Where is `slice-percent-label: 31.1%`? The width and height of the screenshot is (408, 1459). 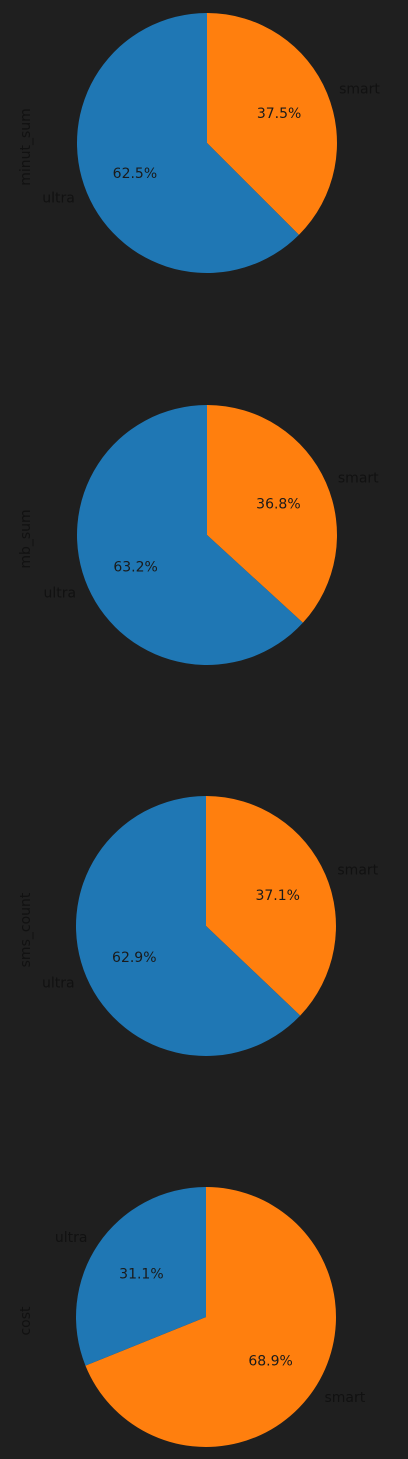 slice-percent-label: 31.1% is located at coordinates (141, 1274).